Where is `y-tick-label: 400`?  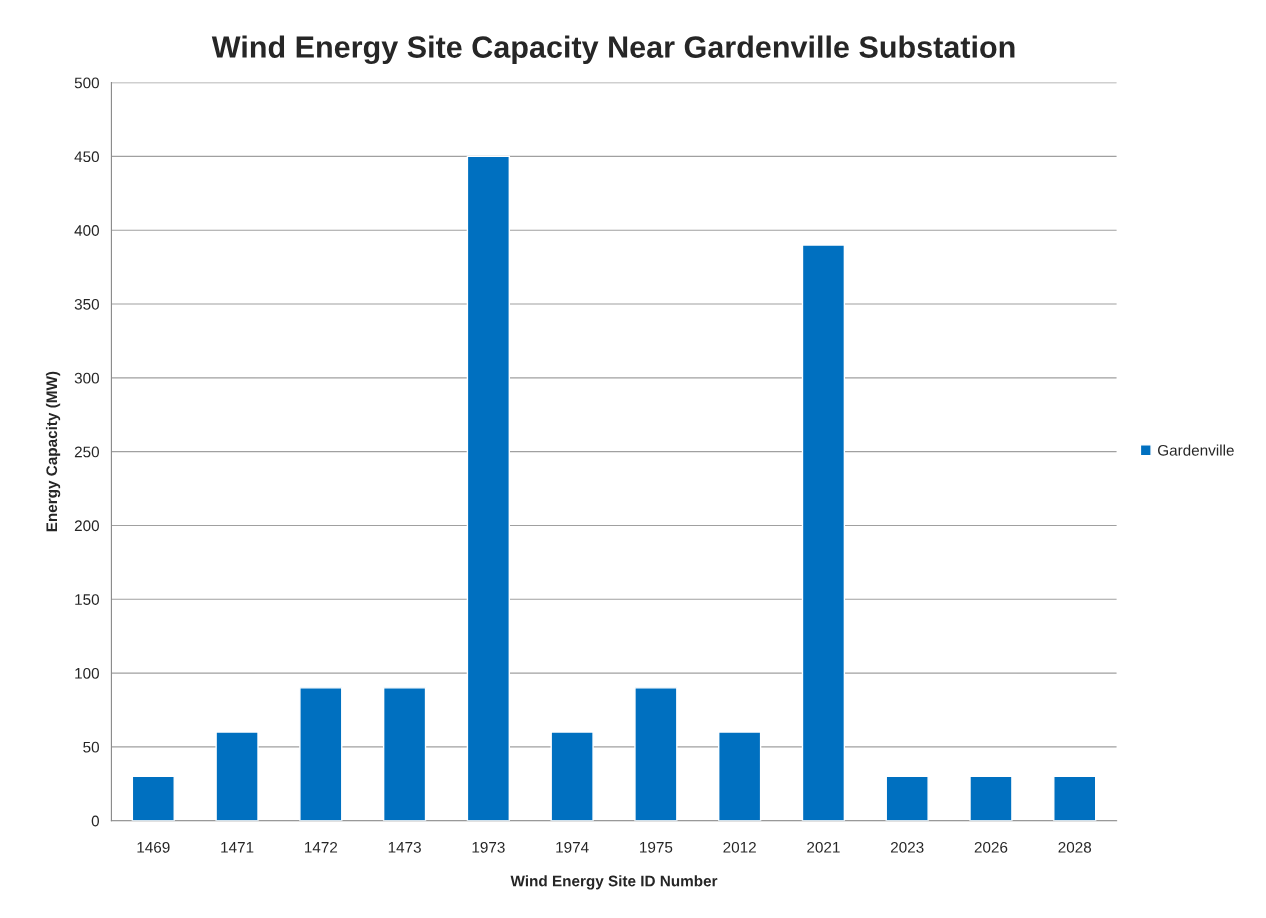 y-tick-label: 400 is located at coordinates (87, 230).